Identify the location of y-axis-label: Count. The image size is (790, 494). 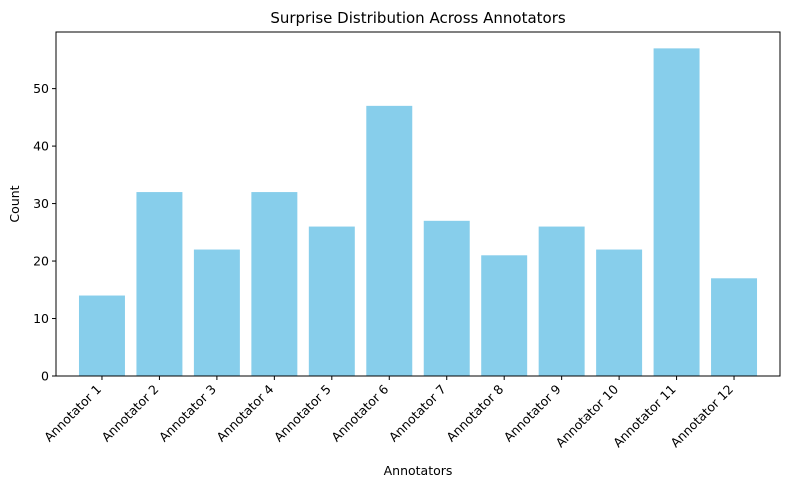
(14, 203).